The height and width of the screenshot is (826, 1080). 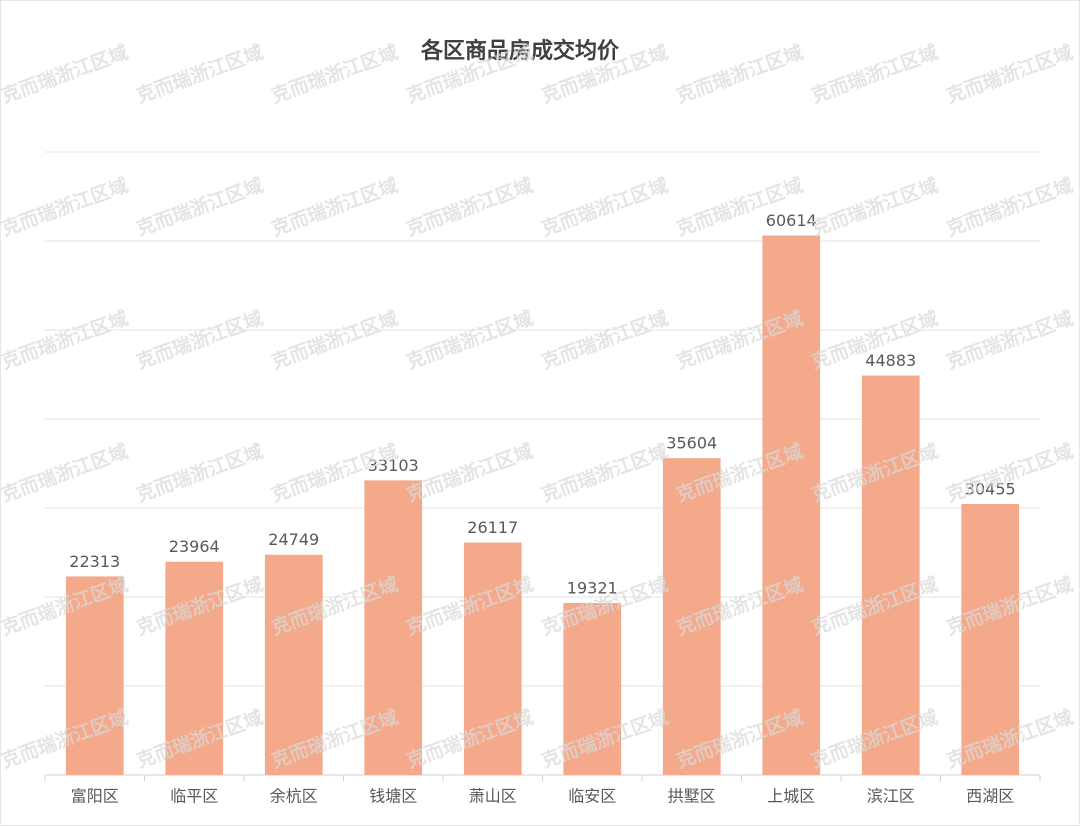 I want to click on x-tick-label: 萧山区, so click(x=493, y=796).